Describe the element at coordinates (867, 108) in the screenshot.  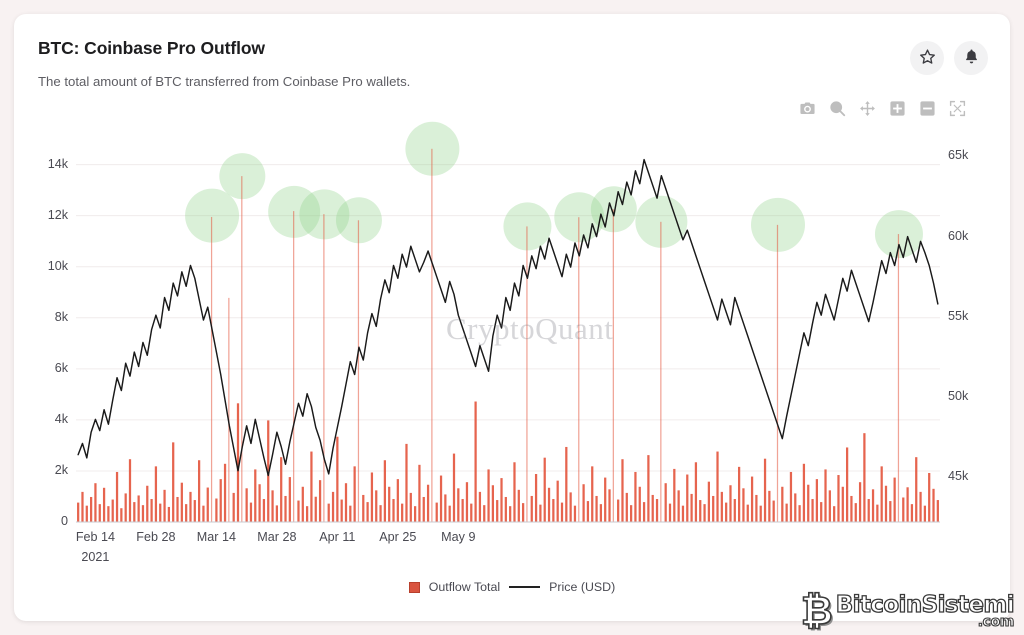
I see `move-icon` at that location.